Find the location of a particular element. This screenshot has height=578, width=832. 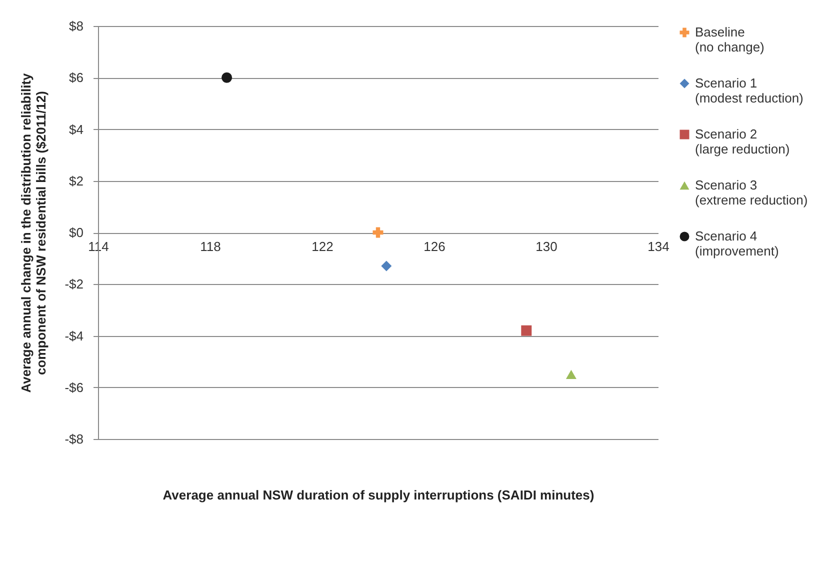

y-tick-label: $0 is located at coordinates (76, 232).